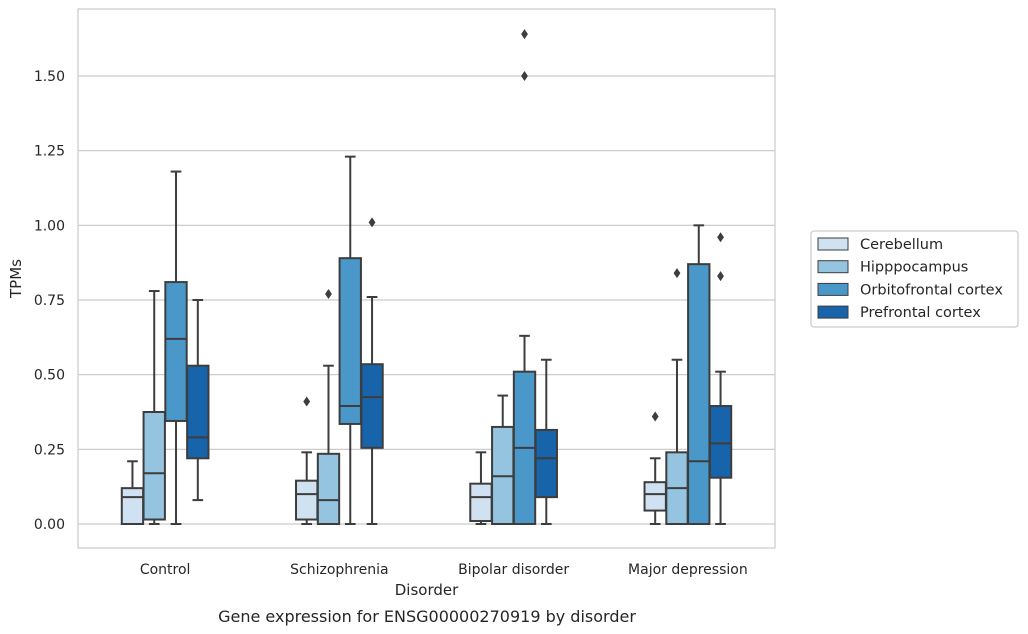 This screenshot has height=634, width=1028. I want to click on legend-label: Orbitofrontal cortex, so click(931, 290).